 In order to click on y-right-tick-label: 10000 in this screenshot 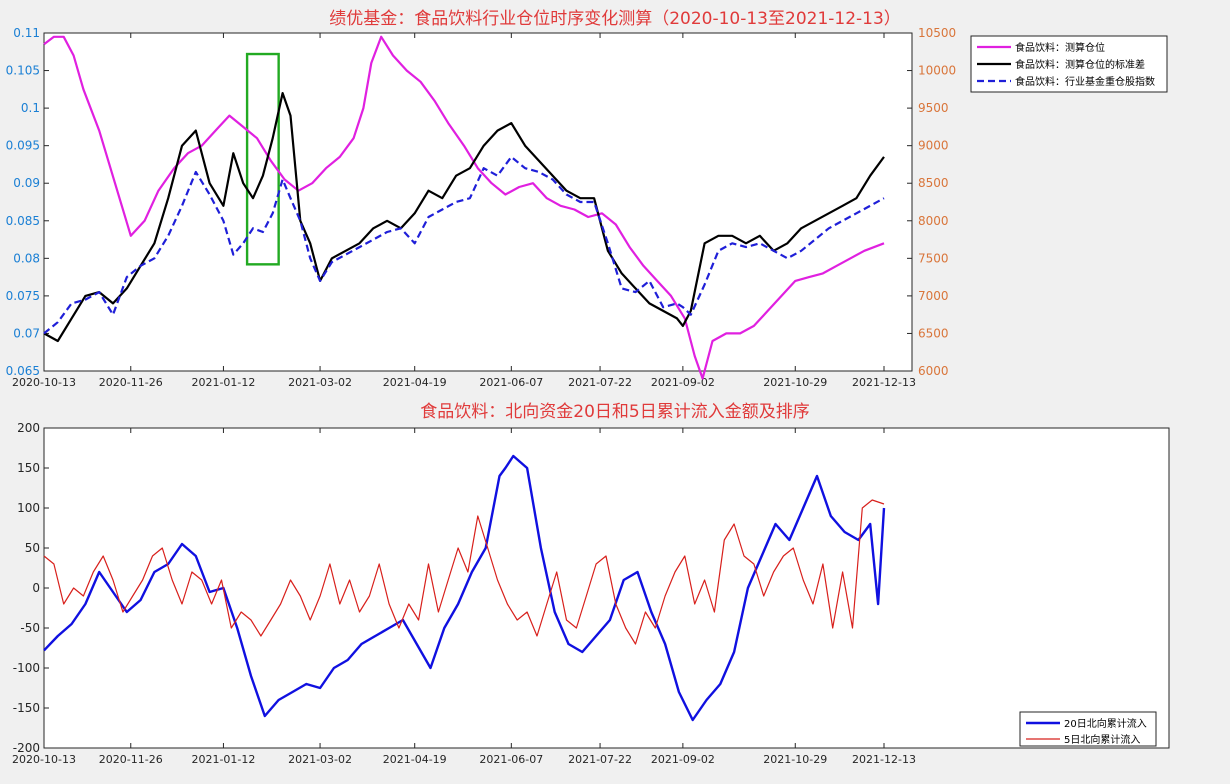, I will do `click(937, 71)`.